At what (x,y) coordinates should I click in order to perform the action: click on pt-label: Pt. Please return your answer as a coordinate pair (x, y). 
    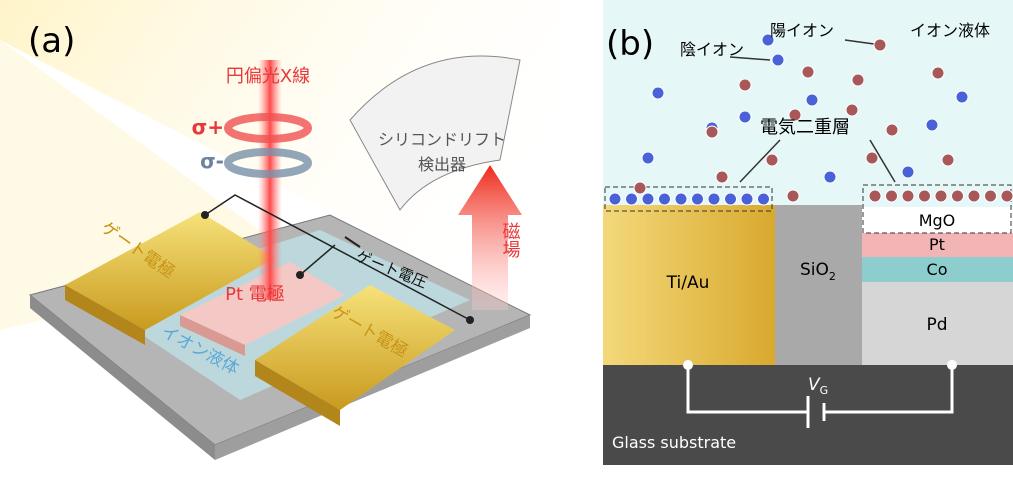
    Looking at the image, I should click on (937, 244).